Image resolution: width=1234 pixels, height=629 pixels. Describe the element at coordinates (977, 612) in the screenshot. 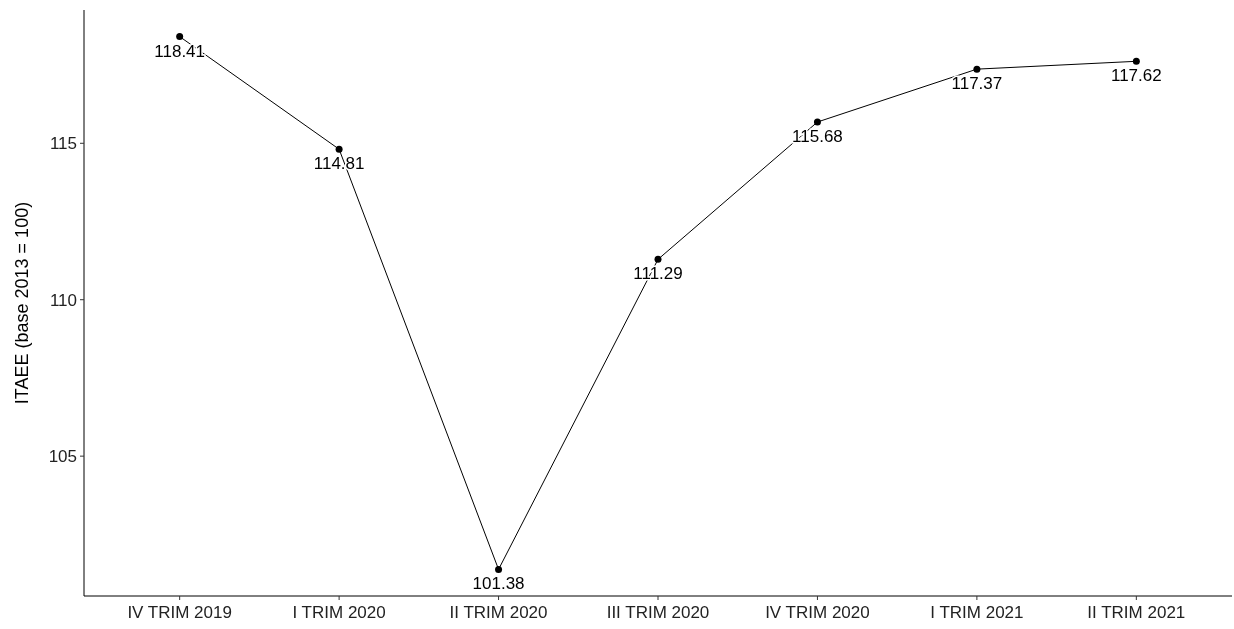

I see `x-tick-label: I TRIM 2021` at that location.